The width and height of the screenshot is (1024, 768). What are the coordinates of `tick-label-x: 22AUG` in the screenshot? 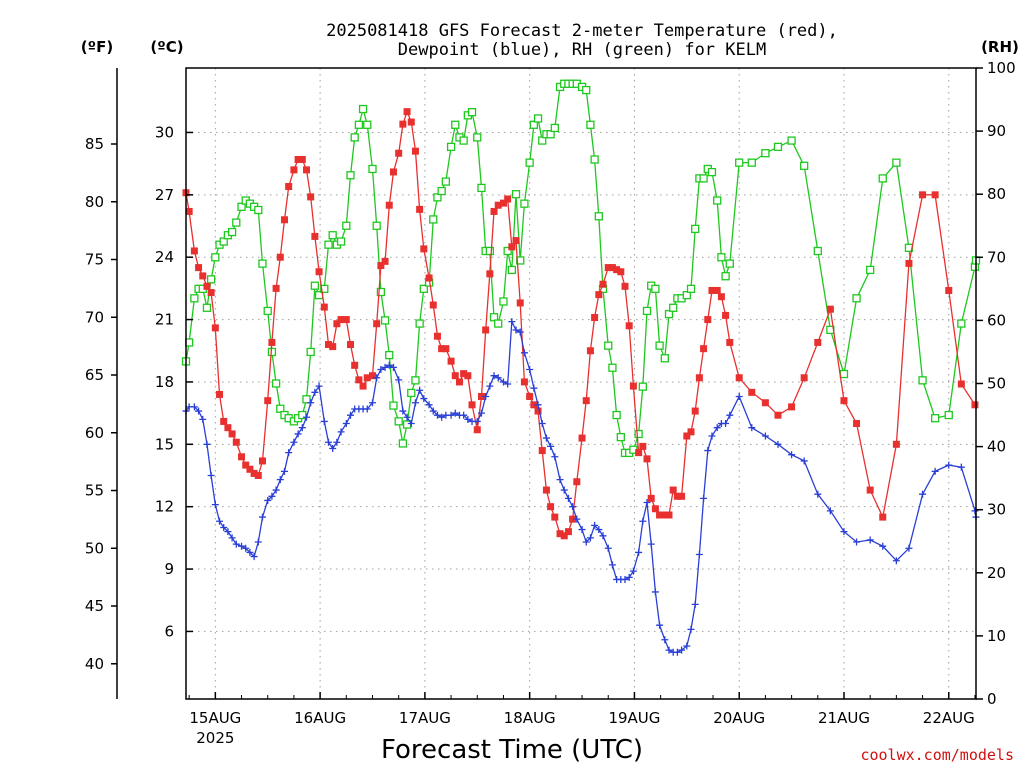 It's located at (949, 718).